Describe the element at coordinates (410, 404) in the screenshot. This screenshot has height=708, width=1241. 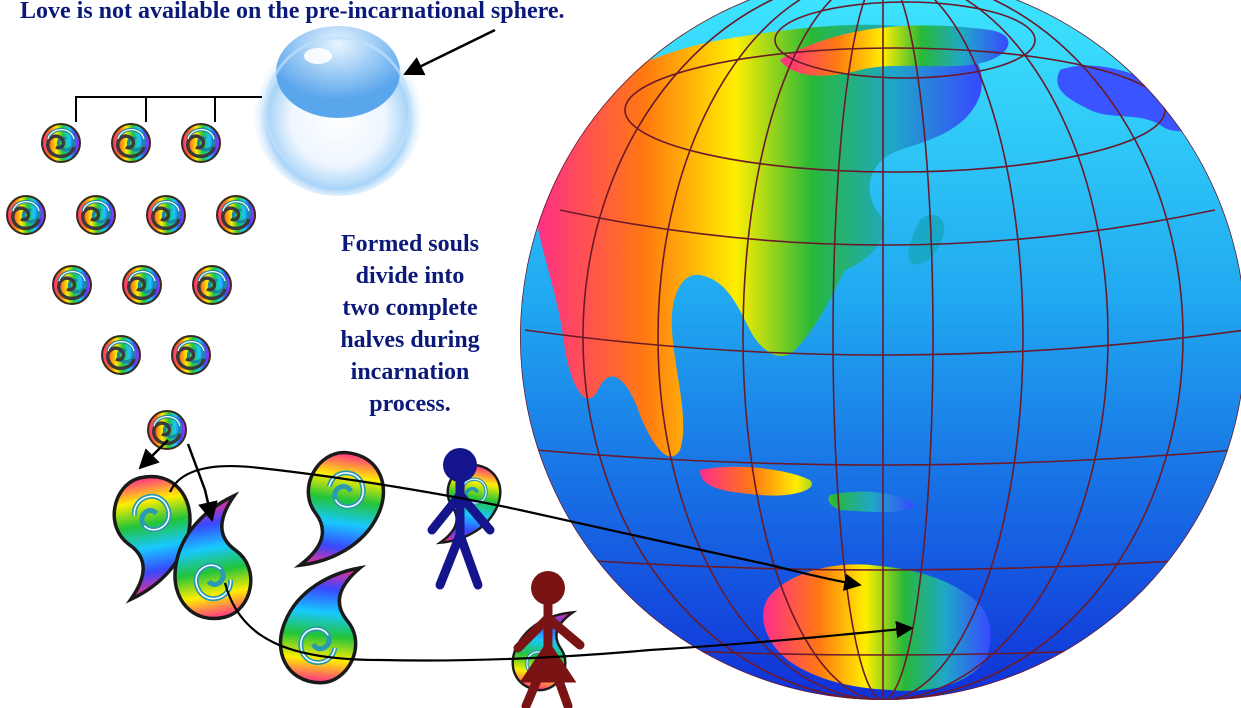
I see `middle-caption-line: process.` at that location.